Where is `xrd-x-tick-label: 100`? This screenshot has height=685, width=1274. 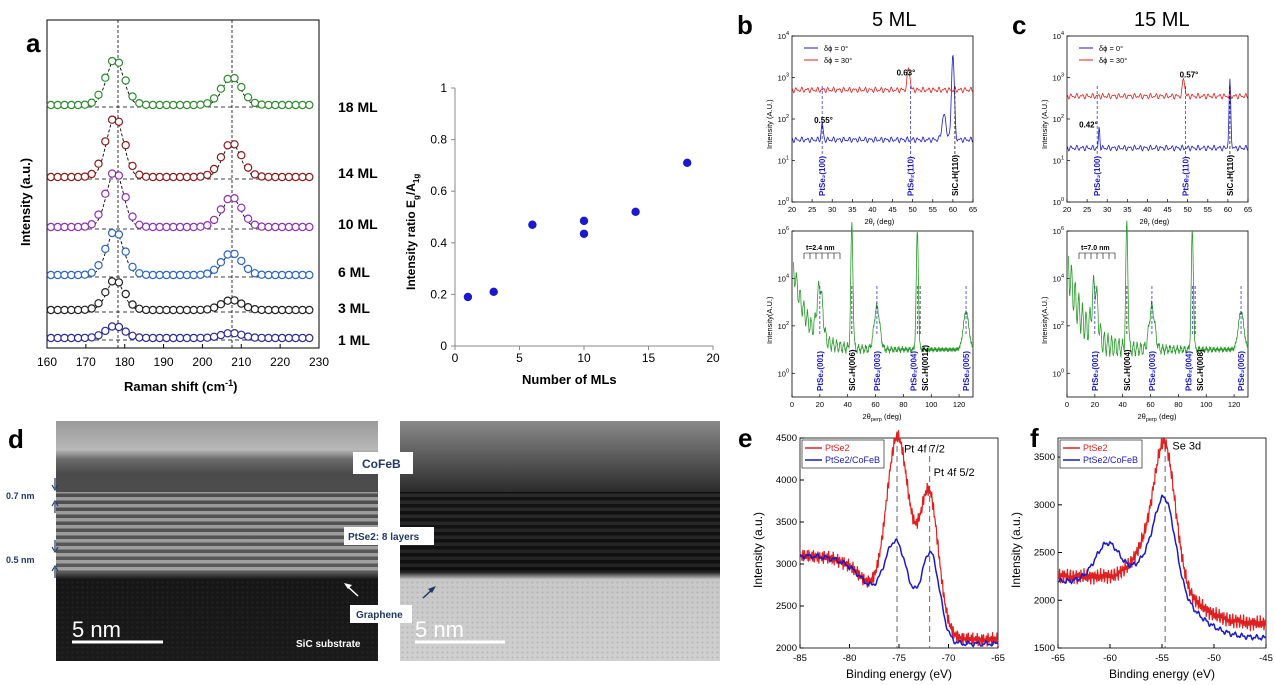
xrd-x-tick-label: 100 is located at coordinates (1206, 404).